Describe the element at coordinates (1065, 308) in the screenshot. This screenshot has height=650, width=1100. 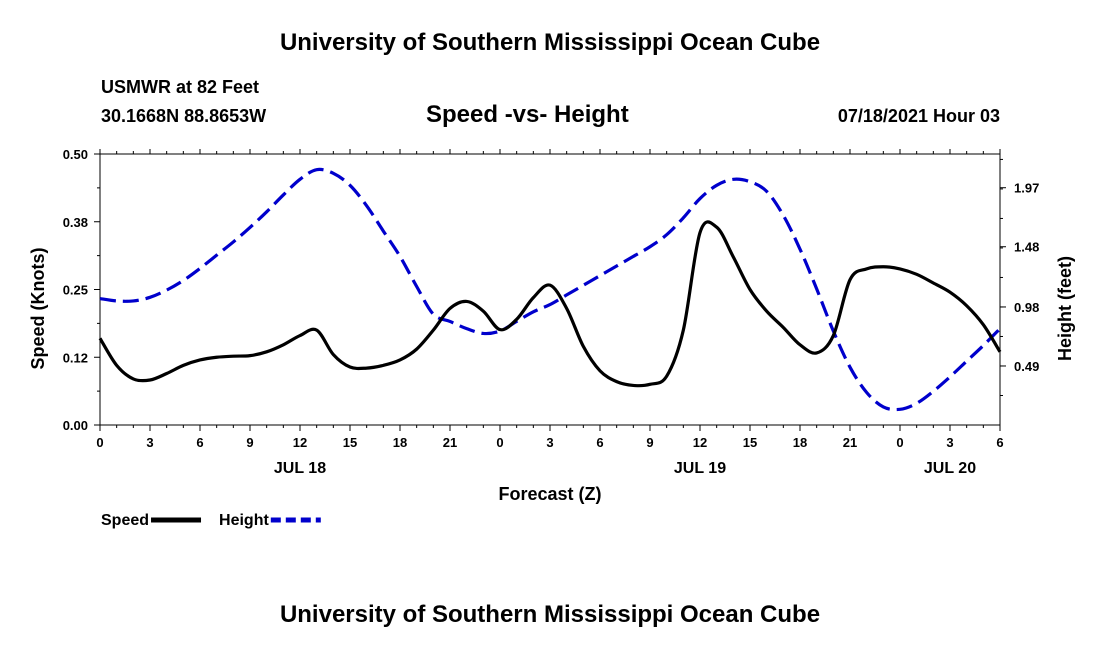
I see `y-right-axis-title: Height (feet)` at that location.